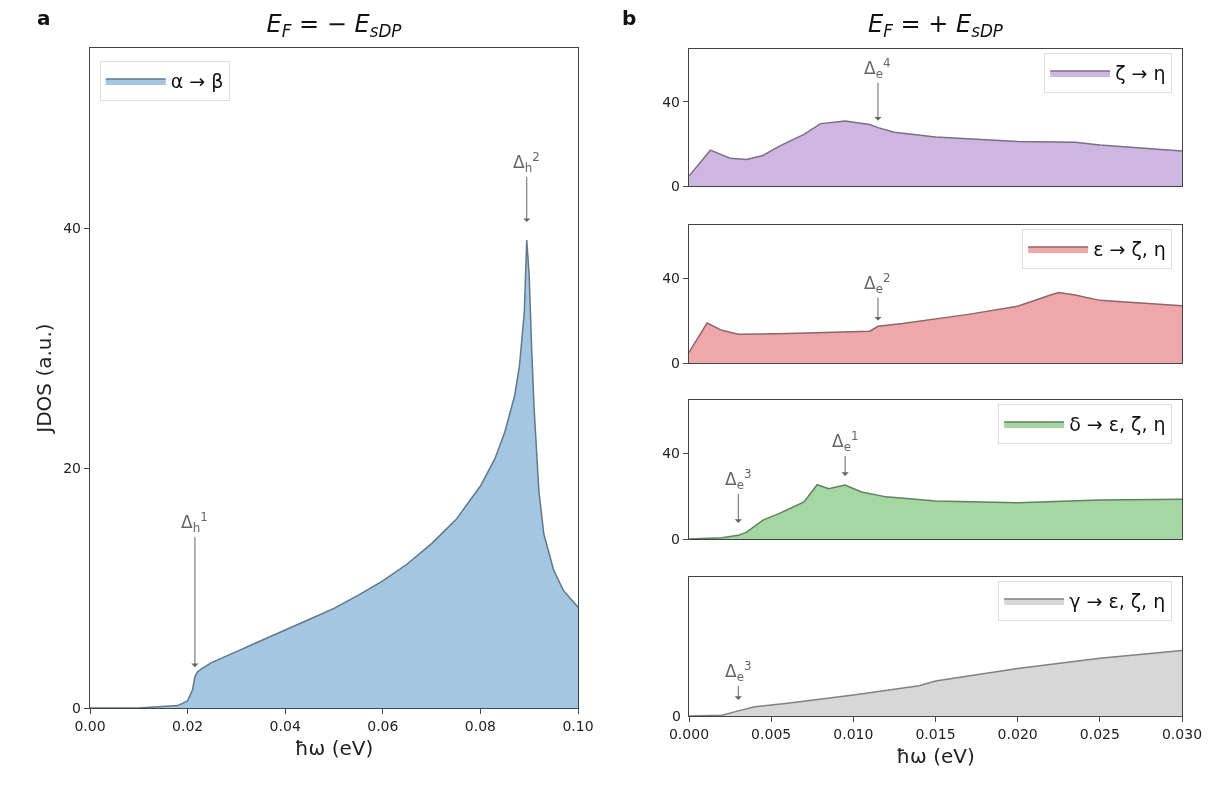  I want to click on x-tick-label: 0.10, so click(578, 726).